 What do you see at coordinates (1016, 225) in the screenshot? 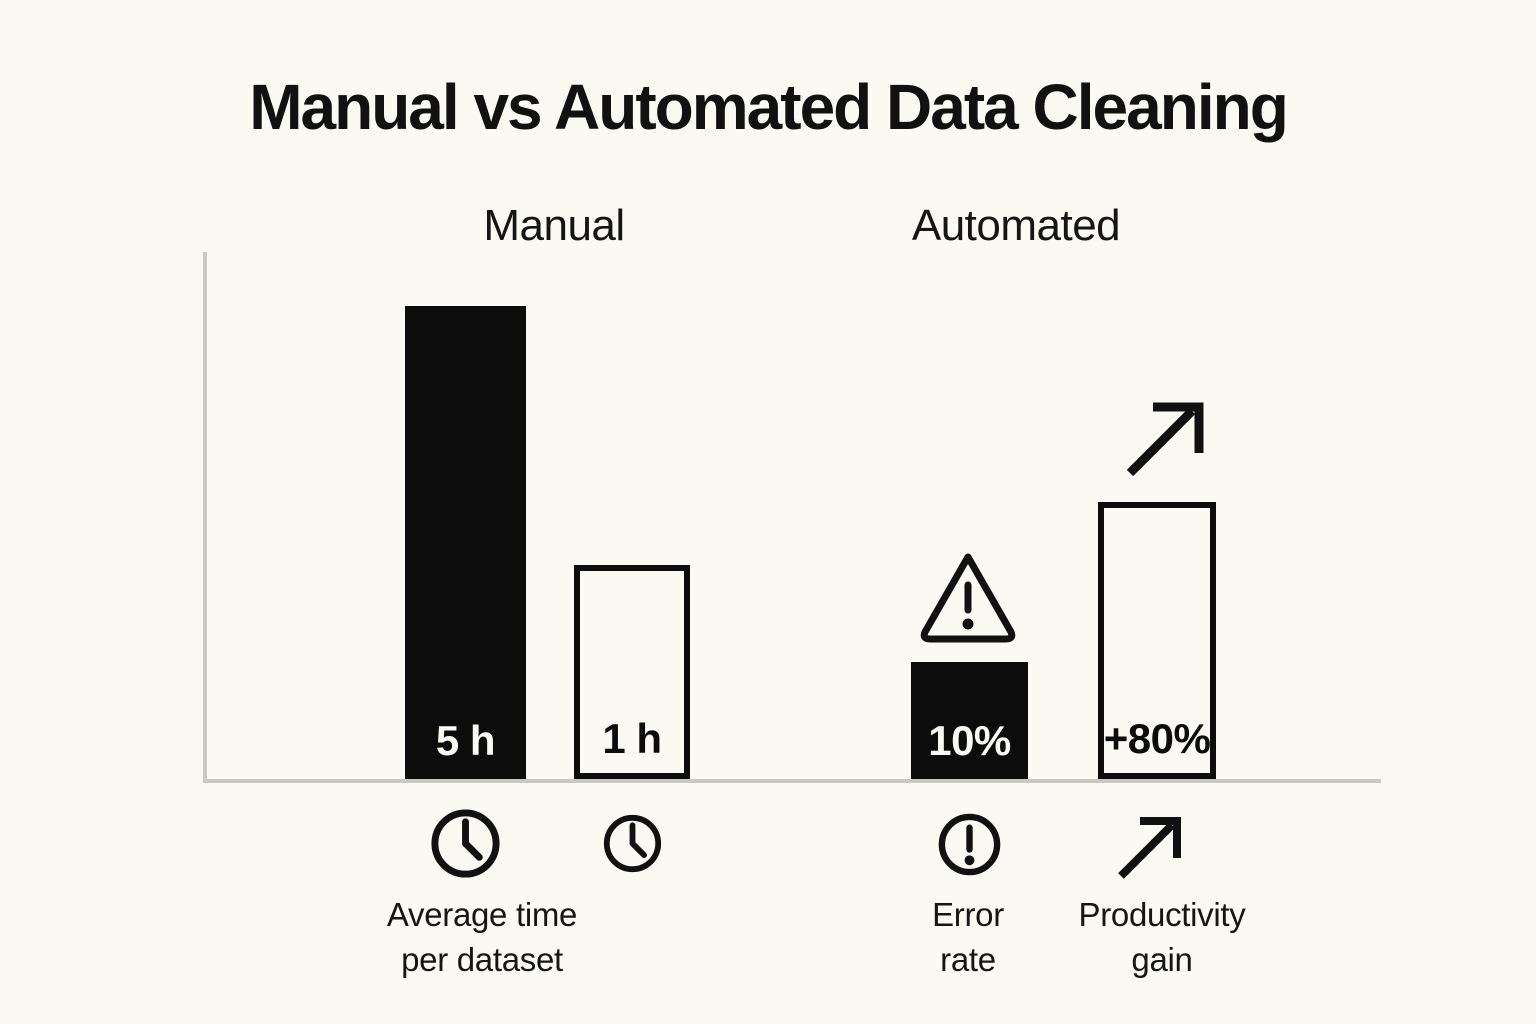
I see `group-header-automated: Automated` at bounding box center [1016, 225].